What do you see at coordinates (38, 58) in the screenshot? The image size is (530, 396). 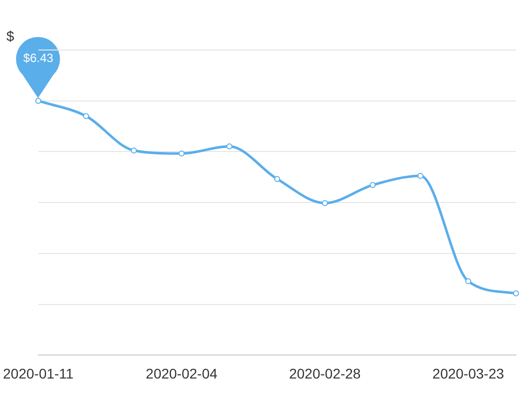 I see `text: $6.43` at bounding box center [38, 58].